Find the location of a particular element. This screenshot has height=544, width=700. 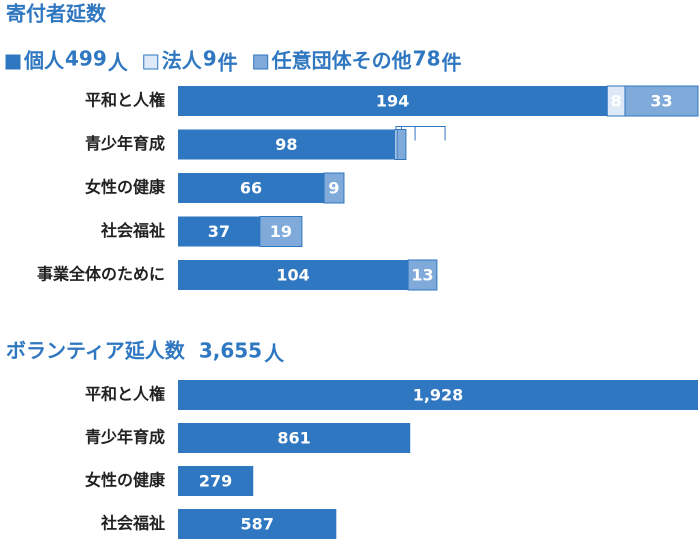

value-label: 194 is located at coordinates (392, 101).